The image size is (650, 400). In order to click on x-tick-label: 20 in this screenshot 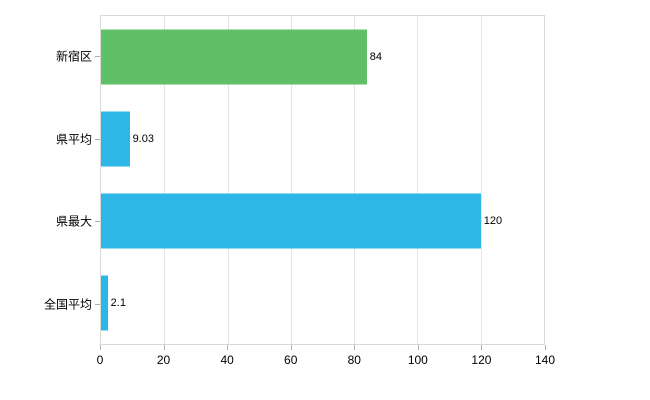, I will do `click(163, 360)`.